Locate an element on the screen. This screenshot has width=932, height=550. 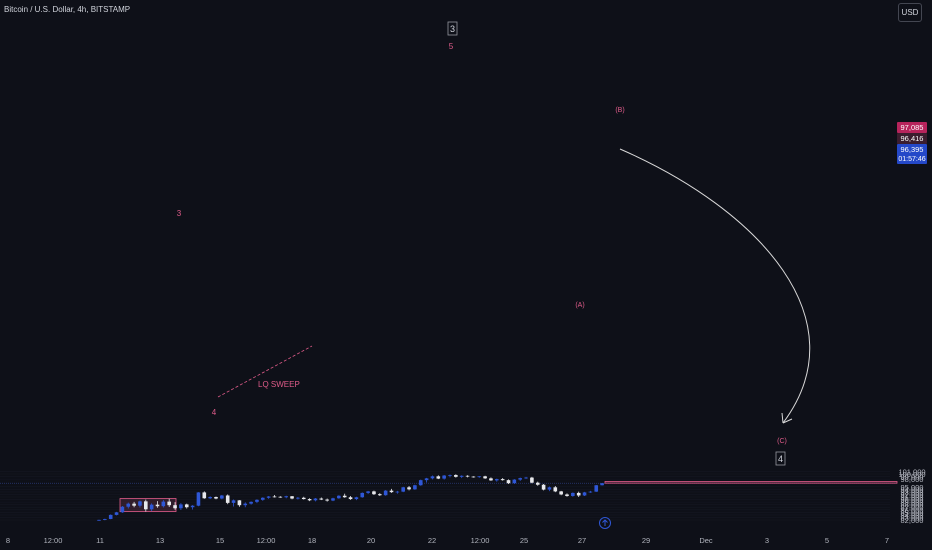
wave-4-boxed-label: 4 is located at coordinates (780, 459).